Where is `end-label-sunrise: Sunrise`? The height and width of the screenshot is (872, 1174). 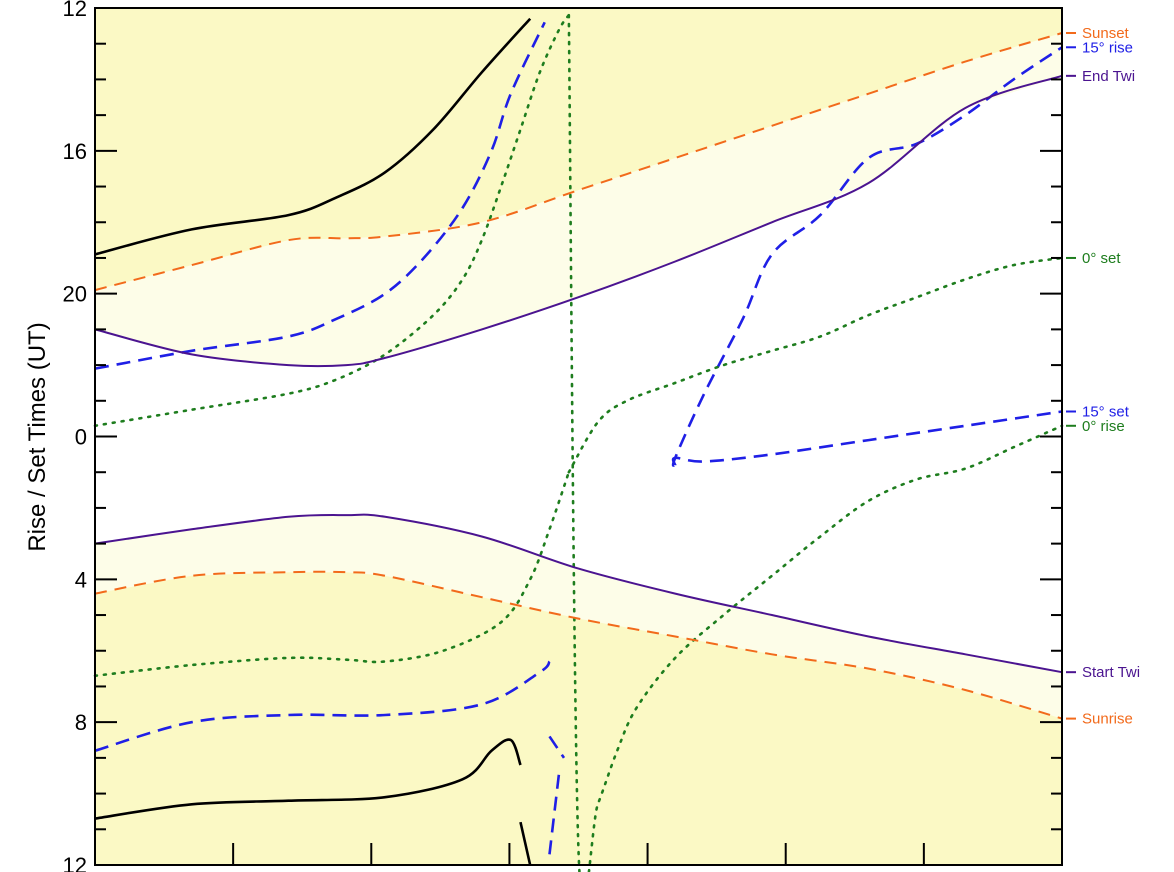
end-label-sunrise: Sunrise is located at coordinates (1107, 719).